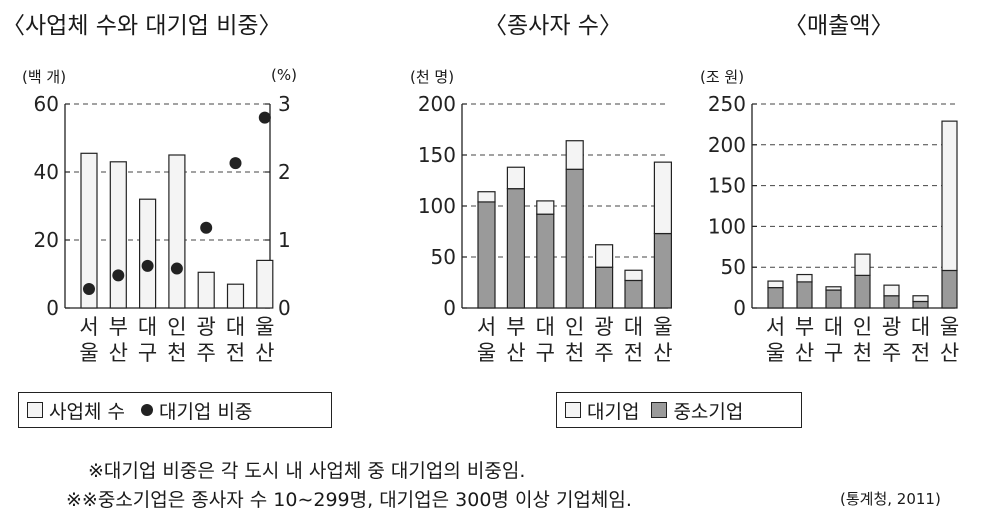 This screenshot has width=982, height=516. I want to click on c2-xtick-label-top: 울, so click(662, 327).